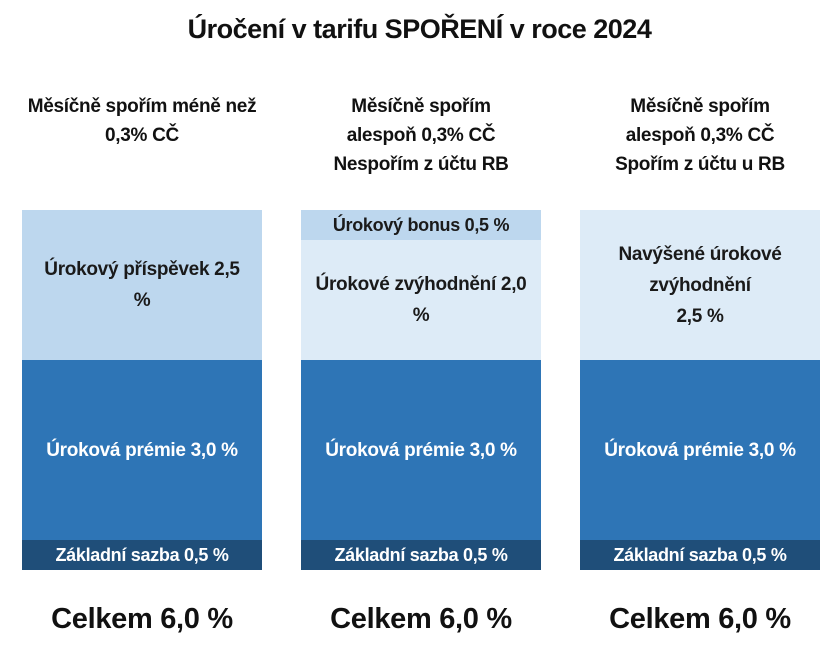 Image resolution: width=839 pixels, height=653 pixels. I want to click on column-header-line: Spořím z účtu u RB, so click(700, 164).